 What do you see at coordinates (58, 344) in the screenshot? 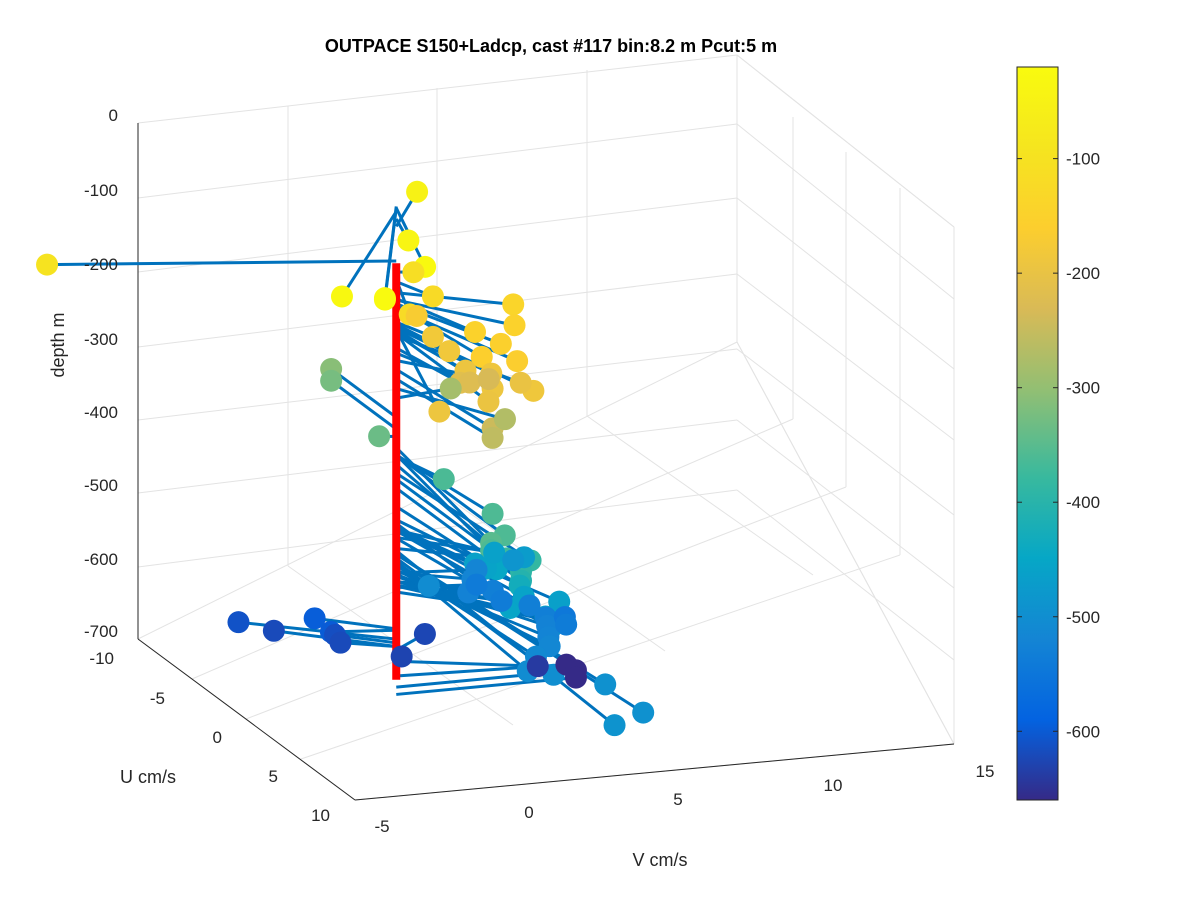
I see `z-axis-label: depth m` at bounding box center [58, 344].